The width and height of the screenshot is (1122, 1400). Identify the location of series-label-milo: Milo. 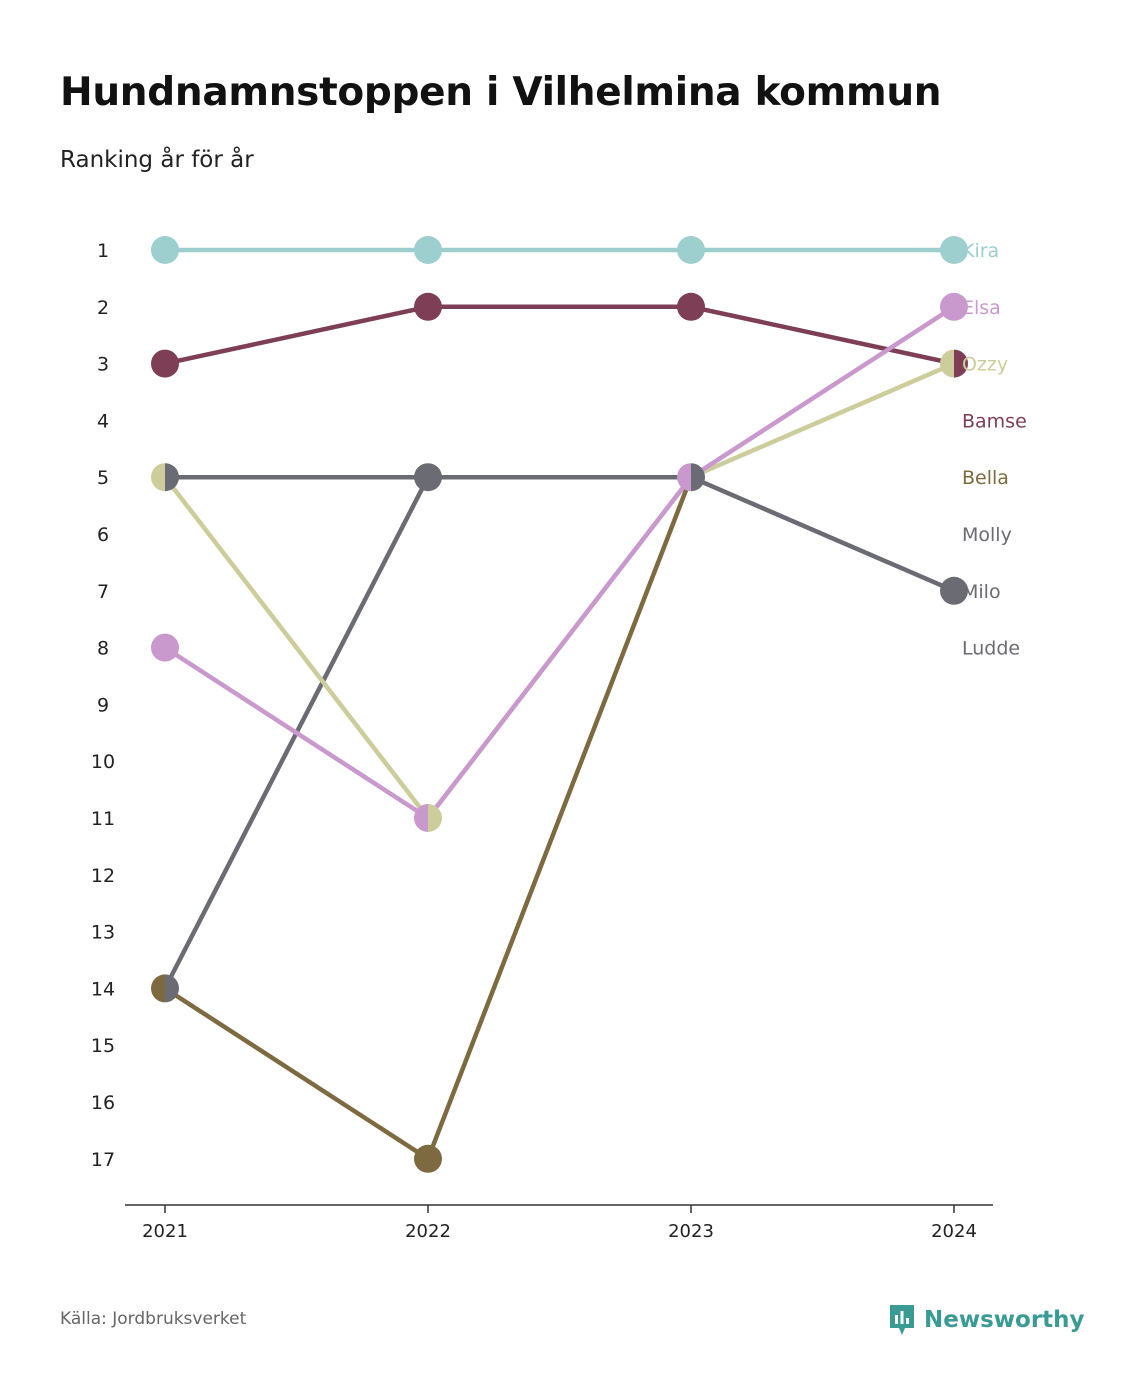
(981, 592).